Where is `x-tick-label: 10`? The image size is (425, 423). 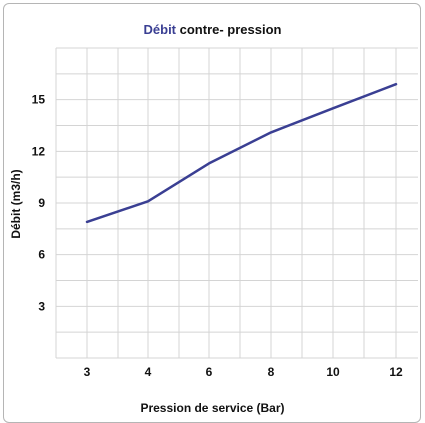 x-tick-label: 10 is located at coordinates (333, 372).